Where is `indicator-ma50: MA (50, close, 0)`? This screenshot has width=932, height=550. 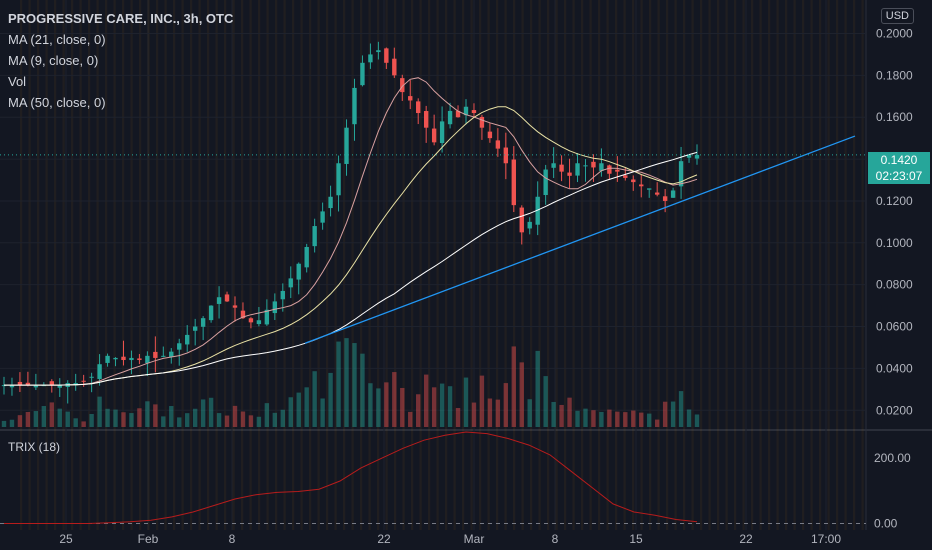
indicator-ma50: MA (50, close, 0) is located at coordinates (57, 102).